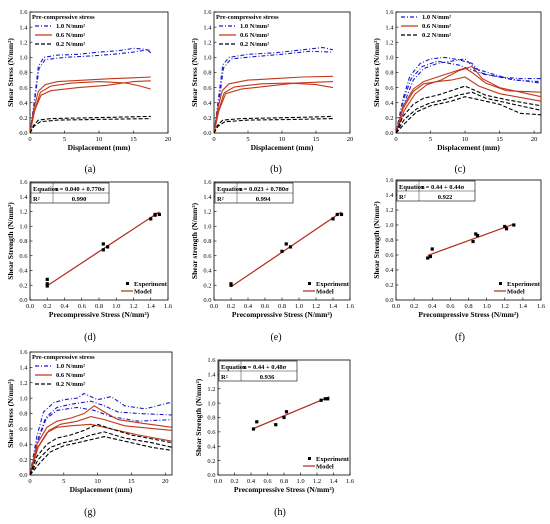 The width and height of the screenshot is (550, 524). What do you see at coordinates (282, 306) in the screenshot?
I see `x-tick-label: 0.8` at bounding box center [282, 306].